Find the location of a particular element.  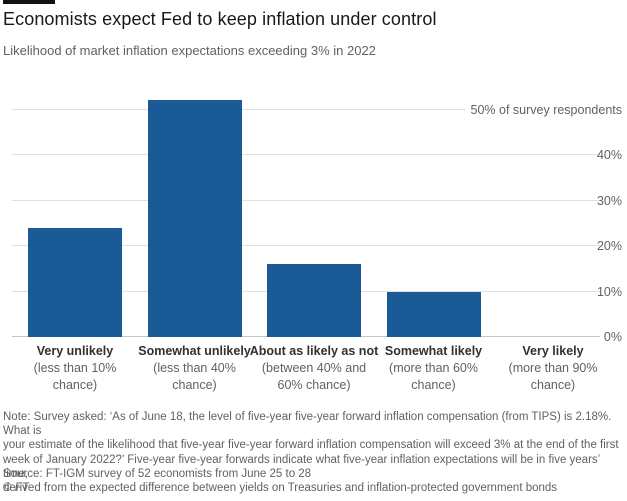

x-label-very-likely: Very likely (more than 90% chance) is located at coordinates (552, 368).